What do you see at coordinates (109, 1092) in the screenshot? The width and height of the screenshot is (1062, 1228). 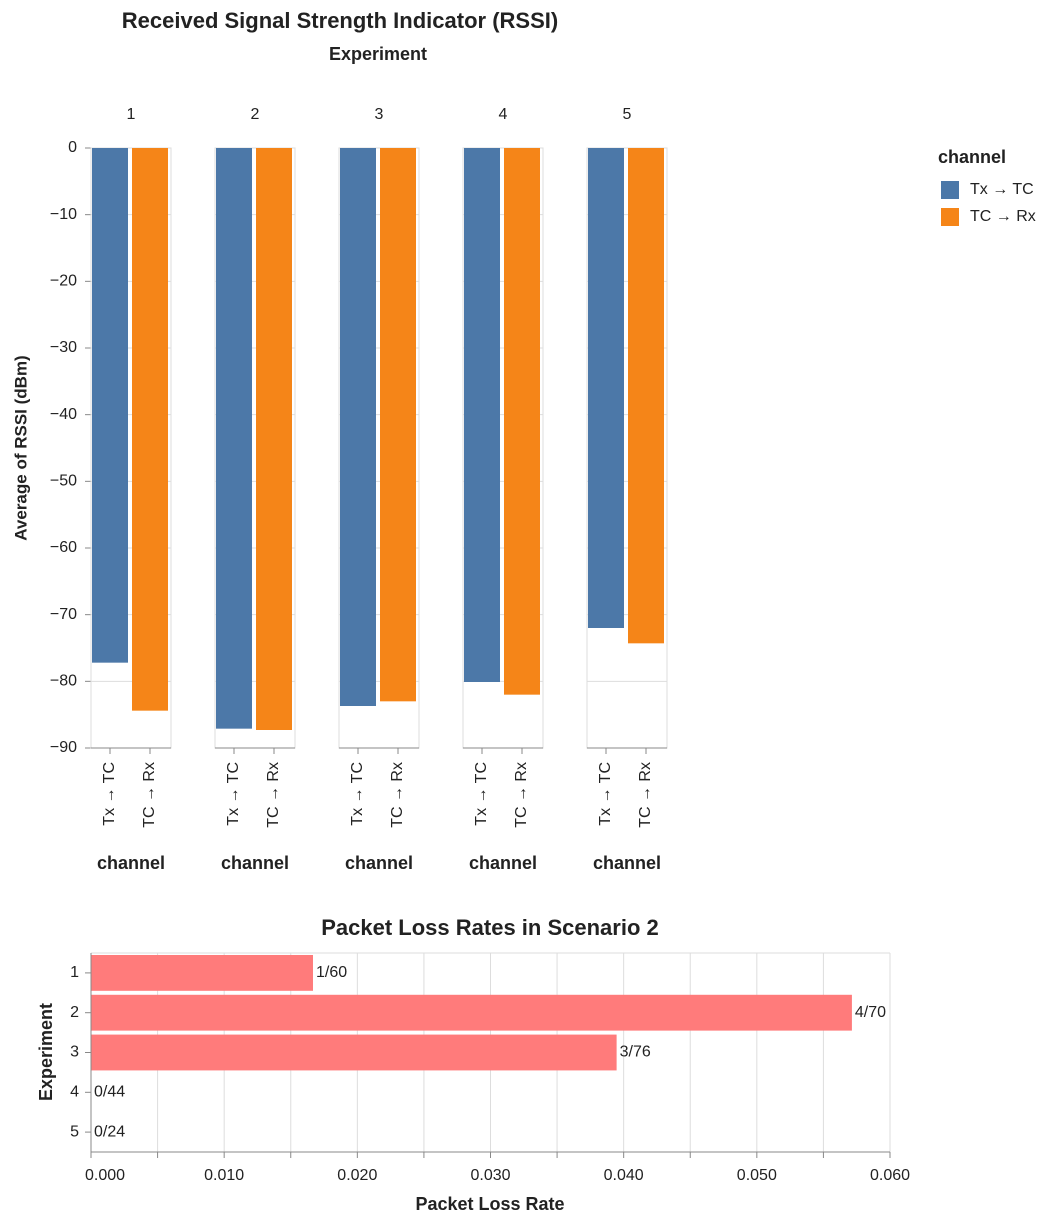 I see `value-label: 0/44` at bounding box center [109, 1092].